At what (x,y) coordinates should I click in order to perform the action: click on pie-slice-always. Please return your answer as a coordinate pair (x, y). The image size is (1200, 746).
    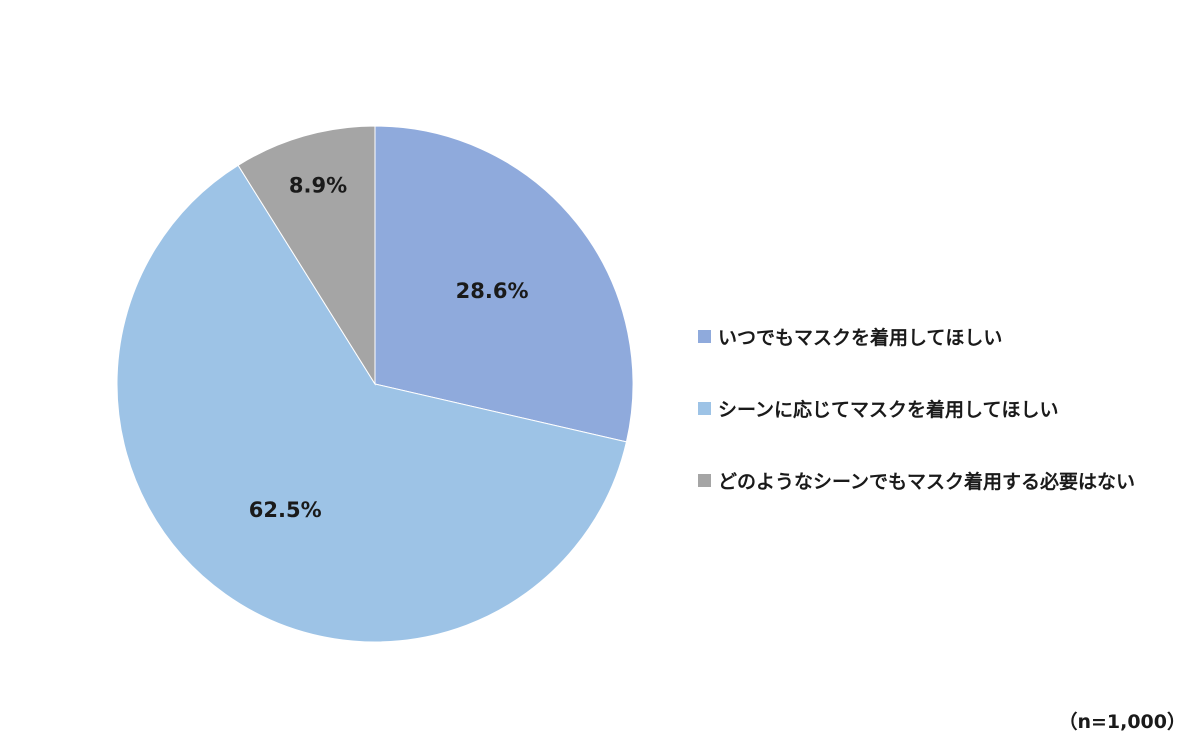
    Looking at the image, I should click on (504, 284).